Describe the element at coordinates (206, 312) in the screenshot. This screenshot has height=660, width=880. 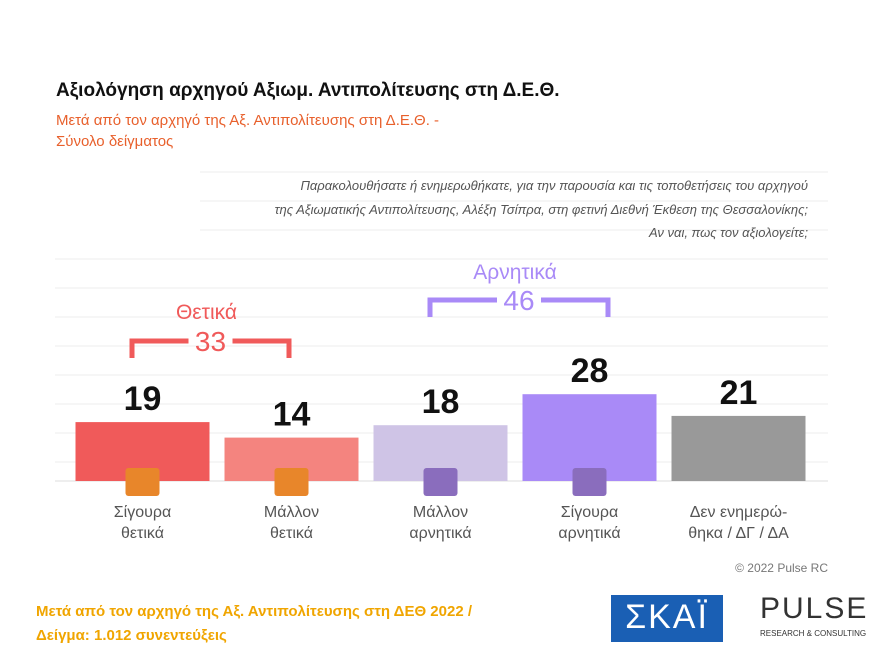
I see `group-name: Θετικά` at that location.